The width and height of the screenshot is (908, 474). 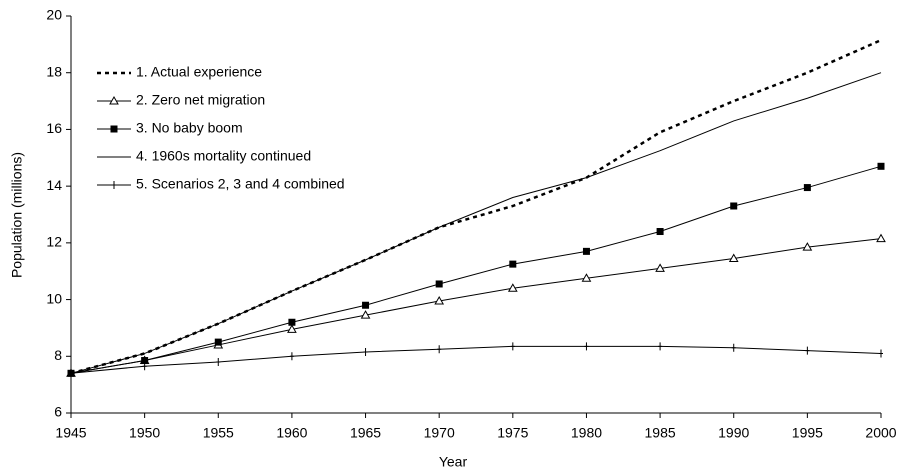 What do you see at coordinates (365, 433) in the screenshot?
I see `x-tick-label: 1965` at bounding box center [365, 433].